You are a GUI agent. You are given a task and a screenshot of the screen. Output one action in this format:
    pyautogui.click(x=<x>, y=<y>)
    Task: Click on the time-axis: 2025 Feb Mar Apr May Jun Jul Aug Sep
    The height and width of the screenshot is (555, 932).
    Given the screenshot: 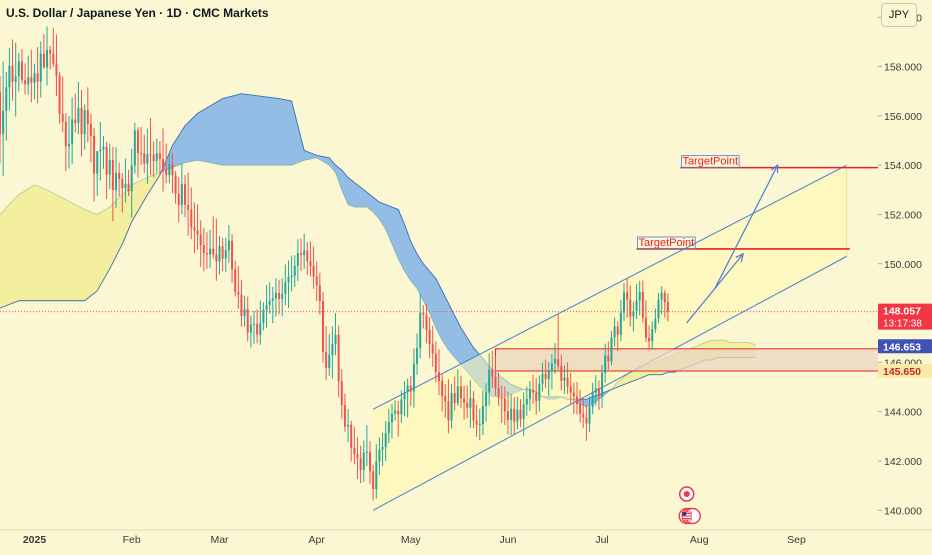 What is the action you would take?
    pyautogui.click(x=466, y=539)
    